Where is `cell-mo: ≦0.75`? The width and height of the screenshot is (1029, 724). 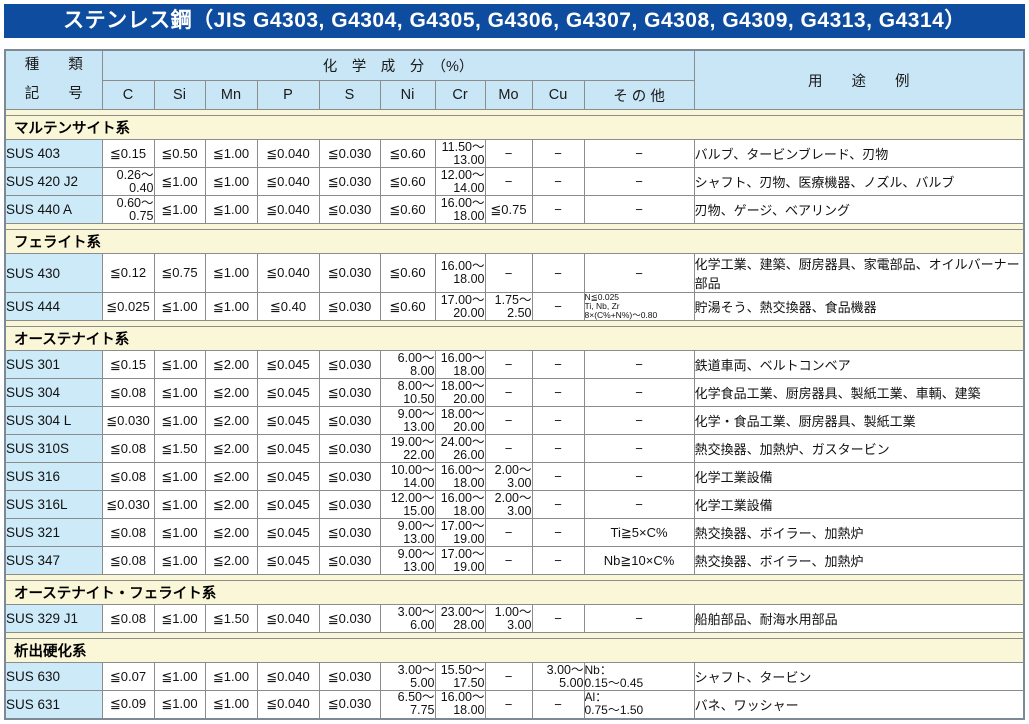
cell-mo: ≦0.75 is located at coordinates (508, 209).